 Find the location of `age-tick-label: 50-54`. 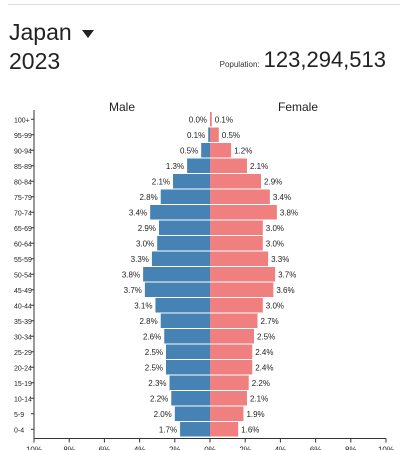

age-tick-label: 50-54 is located at coordinates (23, 275).